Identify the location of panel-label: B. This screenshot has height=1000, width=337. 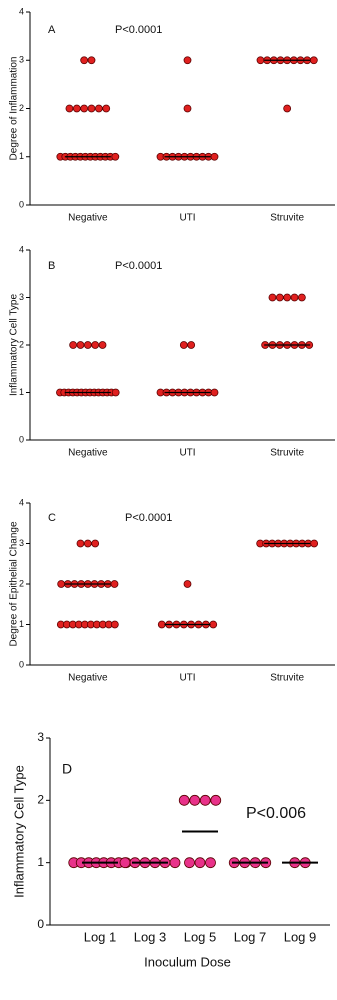
(51, 266).